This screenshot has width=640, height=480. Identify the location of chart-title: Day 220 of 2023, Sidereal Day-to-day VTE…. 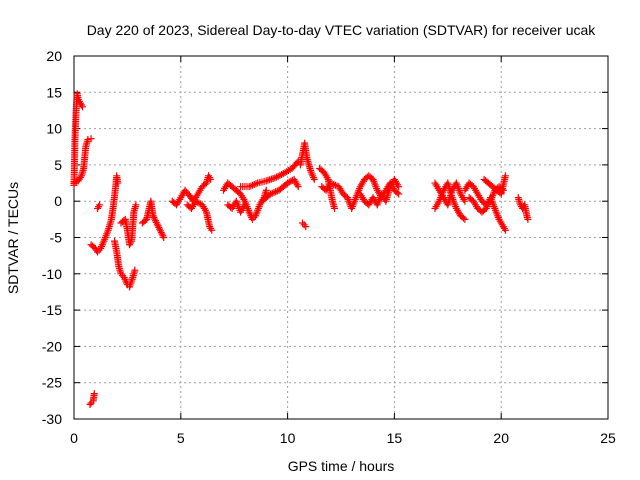
(342, 30).